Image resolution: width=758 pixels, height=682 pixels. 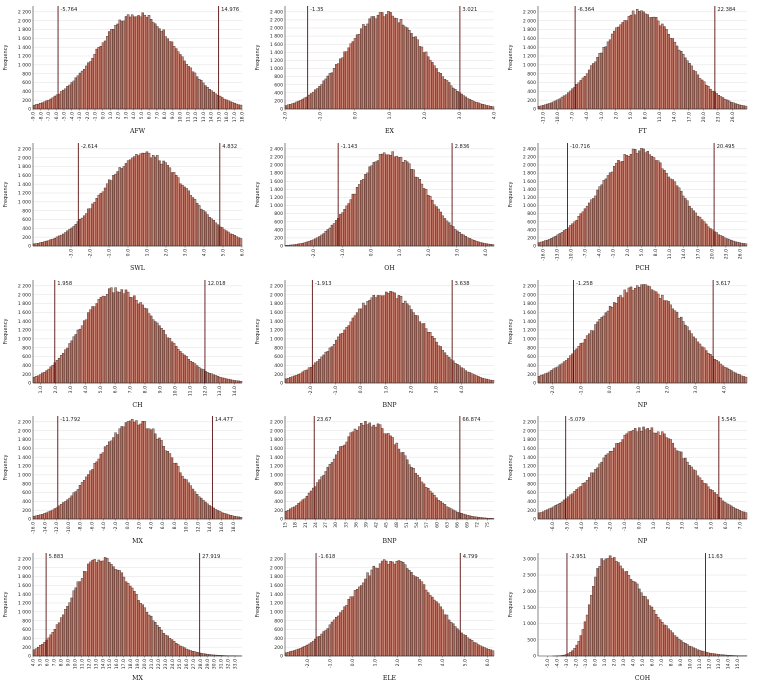 I want to click on cutoff-left-label: -10.716, so click(x=580, y=147).